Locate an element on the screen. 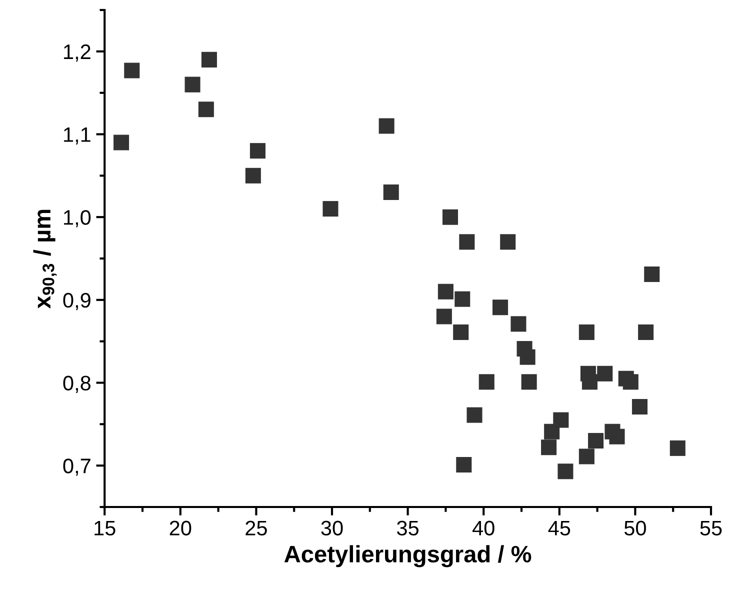 This screenshot has height=594, width=740. y-tick-label: 0,9 is located at coordinates (76, 301).